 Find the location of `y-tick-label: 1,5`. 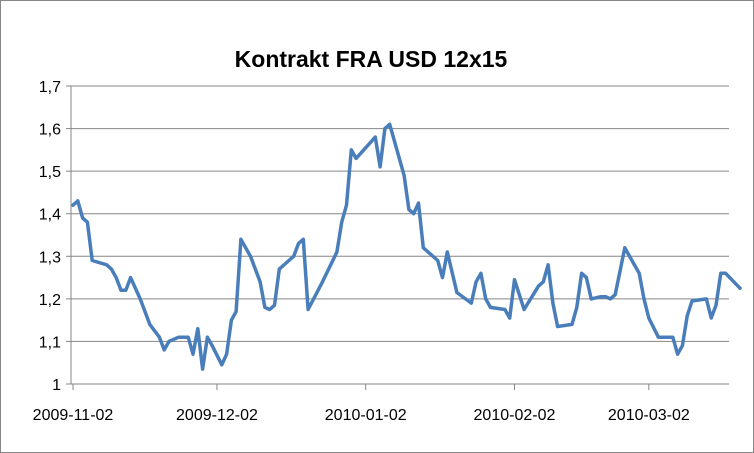

y-tick-label: 1,5 is located at coordinates (50, 172).